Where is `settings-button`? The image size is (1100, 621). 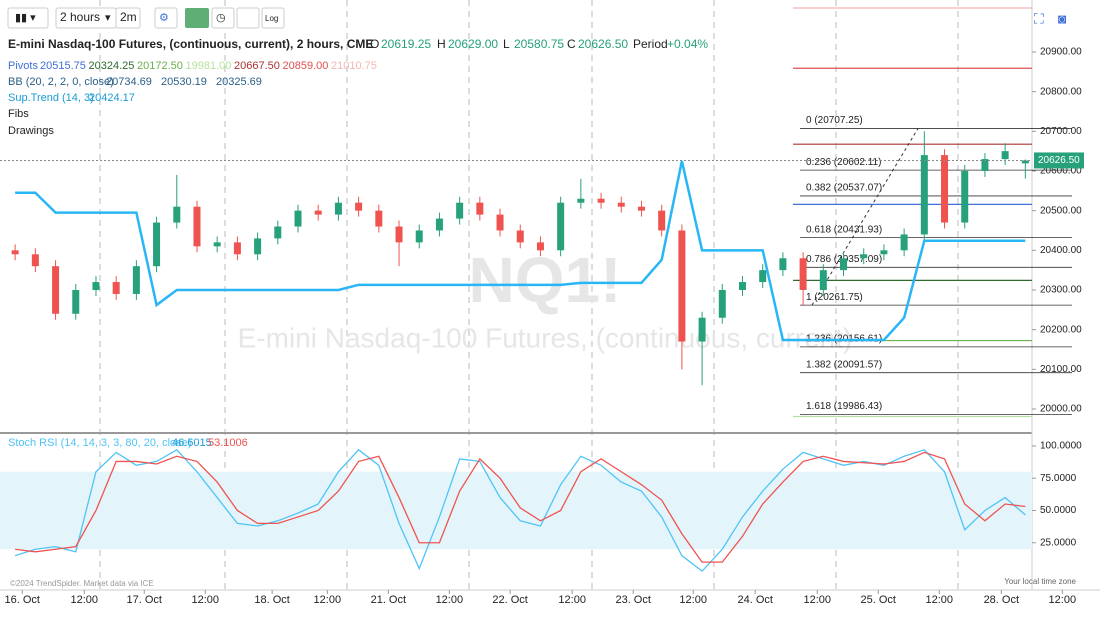
settings-button is located at coordinates (166, 18).